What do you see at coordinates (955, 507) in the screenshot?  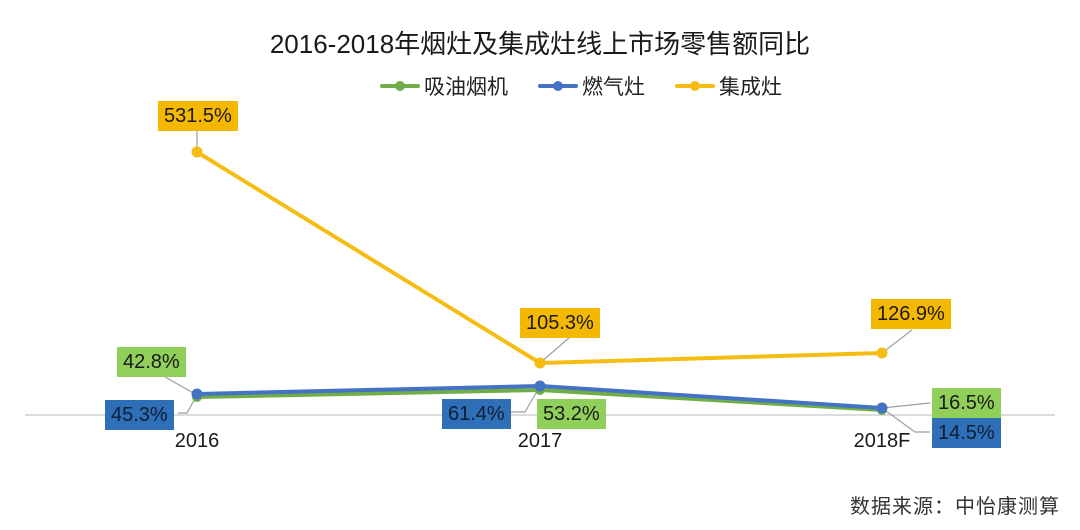 I see `source-note: 数据来源：中怡康测算` at bounding box center [955, 507].